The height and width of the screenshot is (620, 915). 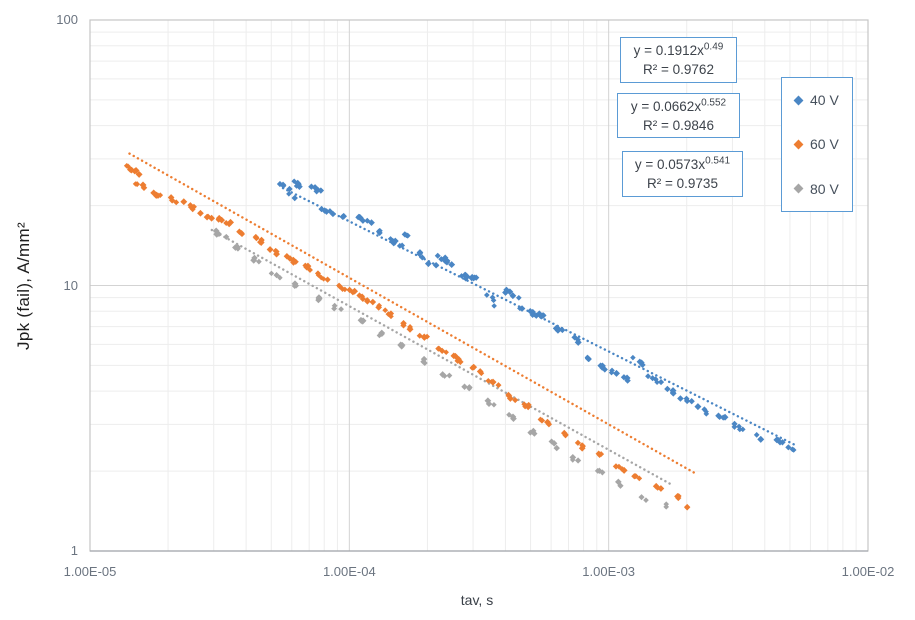 I want to click on legend-item-40v: 40 V, so click(x=822, y=100).